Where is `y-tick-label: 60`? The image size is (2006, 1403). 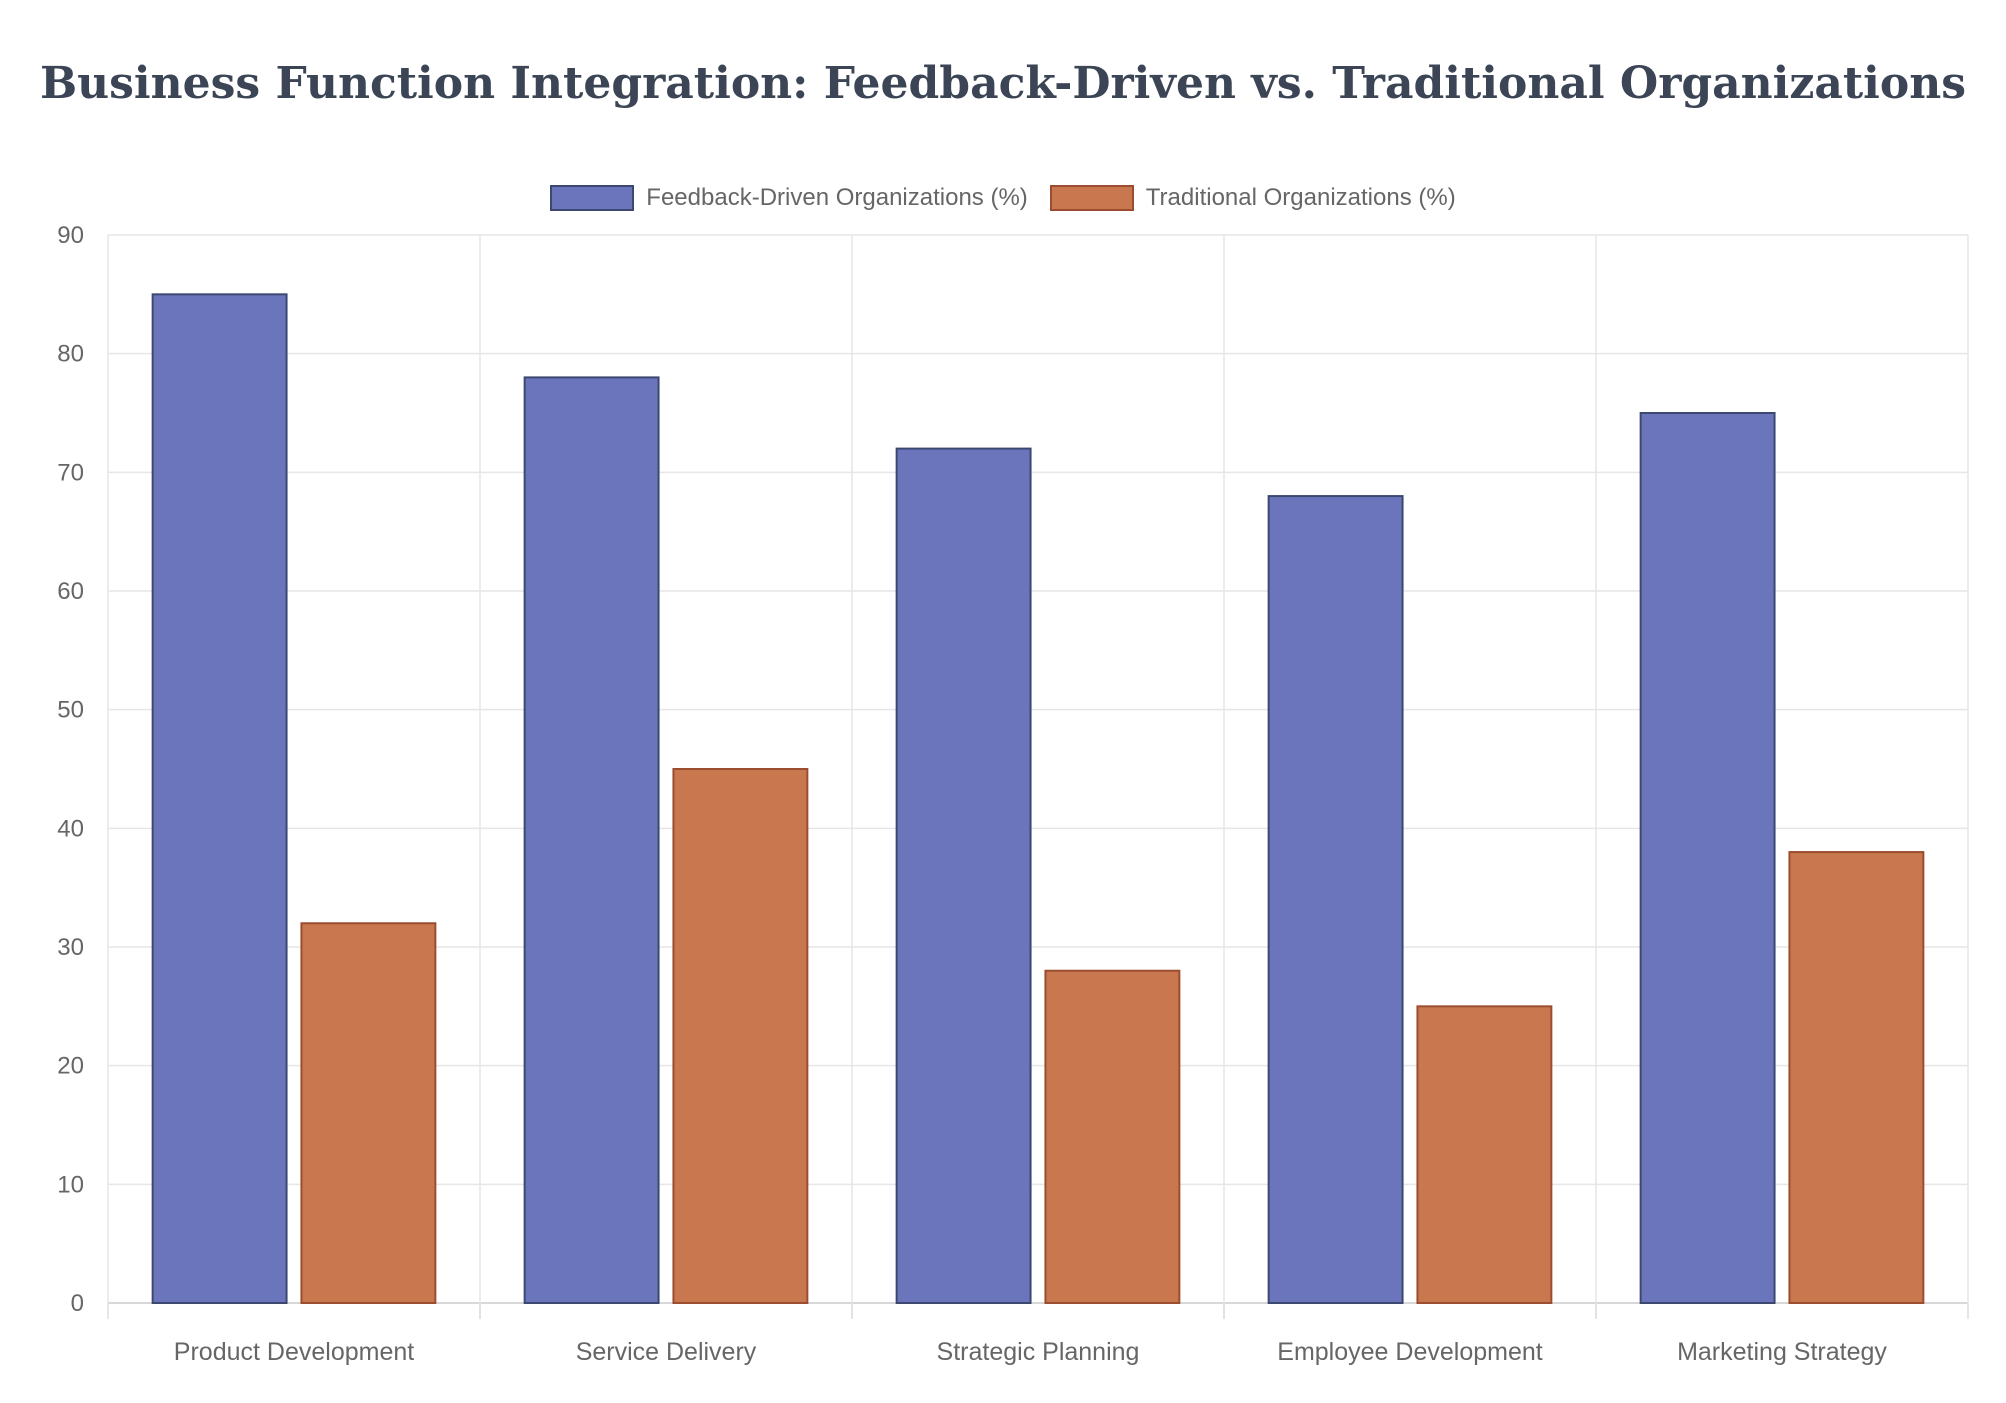
y-tick-label: 60 is located at coordinates (70, 591).